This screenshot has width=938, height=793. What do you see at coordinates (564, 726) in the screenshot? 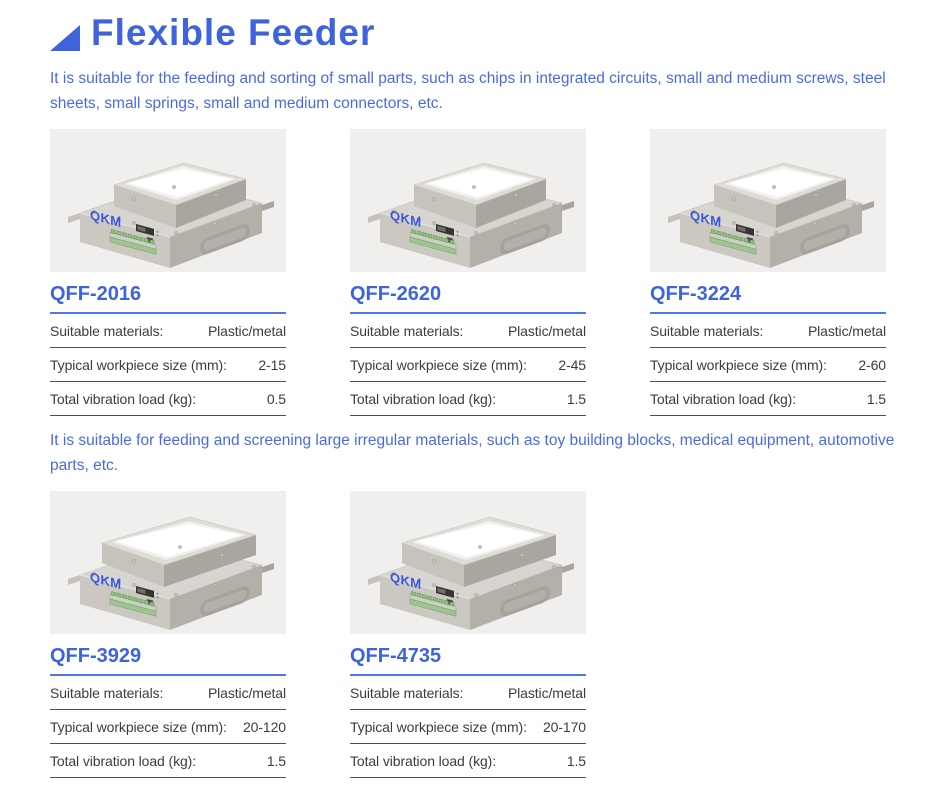
I see `spec-value: 20-170` at bounding box center [564, 726].